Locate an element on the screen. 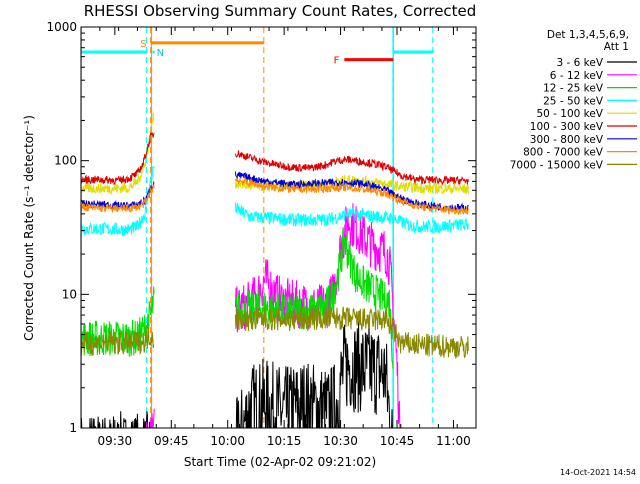 This screenshot has width=640, height=484. night-marker-label: N is located at coordinates (160, 53).